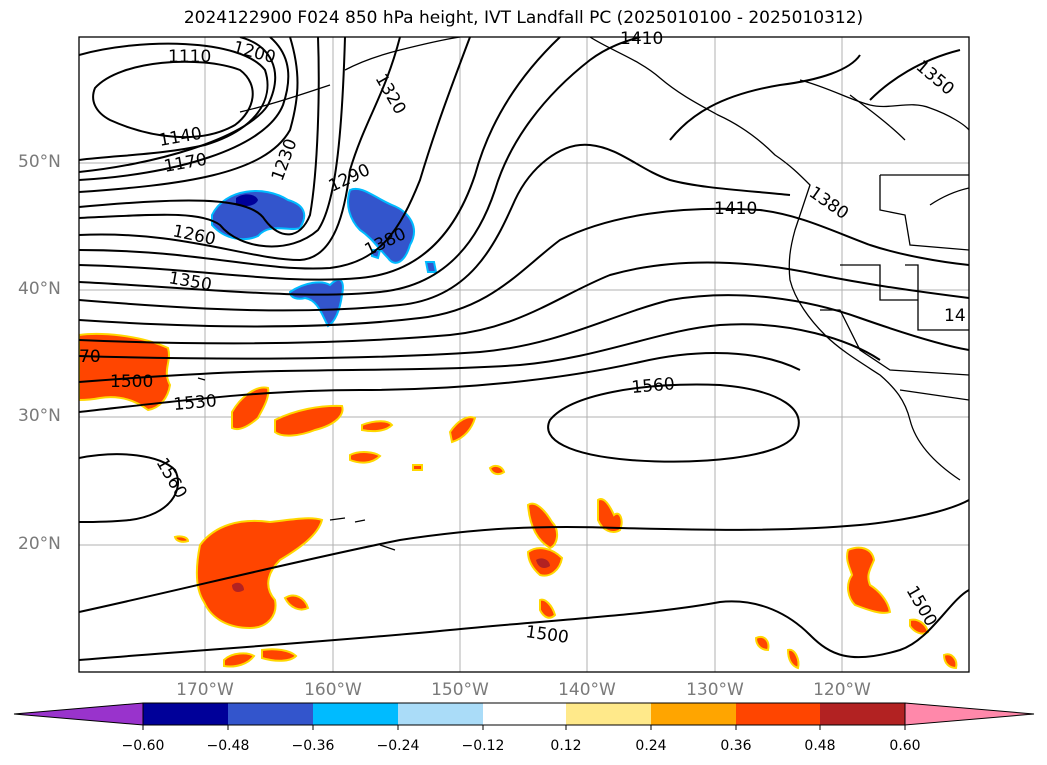 This screenshot has width=1047, height=765. I want to click on colorbar-tick-label: −0.60, so click(143, 746).